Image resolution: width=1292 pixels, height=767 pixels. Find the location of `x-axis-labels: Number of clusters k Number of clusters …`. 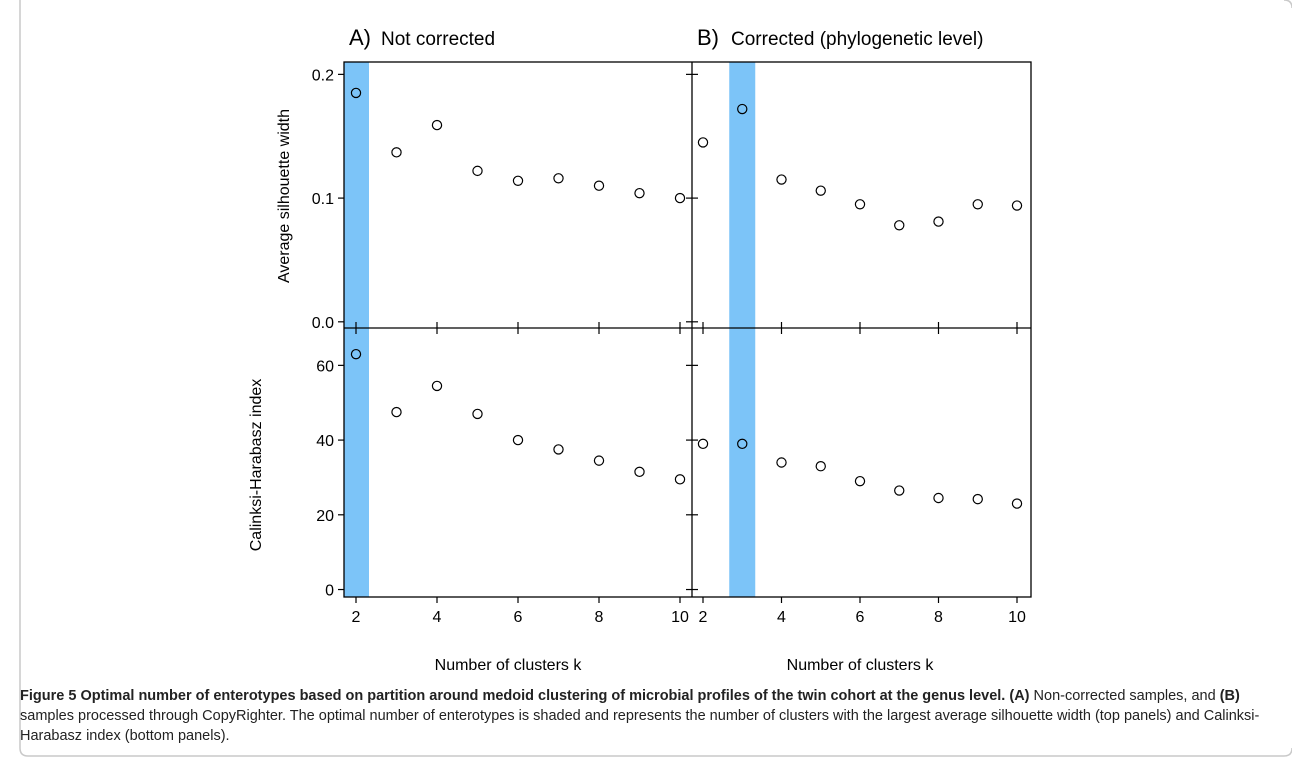

x-axis-labels: Number of clusters k Number of clusters … is located at coordinates (685, 665).